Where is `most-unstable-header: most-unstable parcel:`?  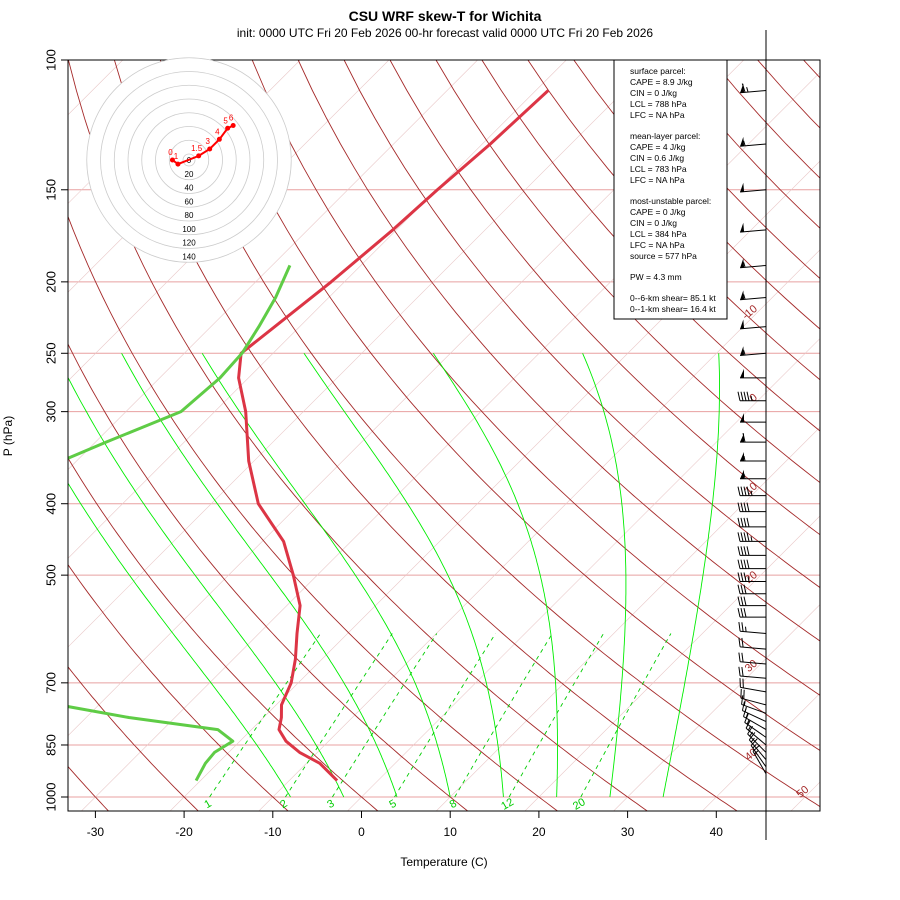
most-unstable-header: most-unstable parcel: is located at coordinates (670, 201).